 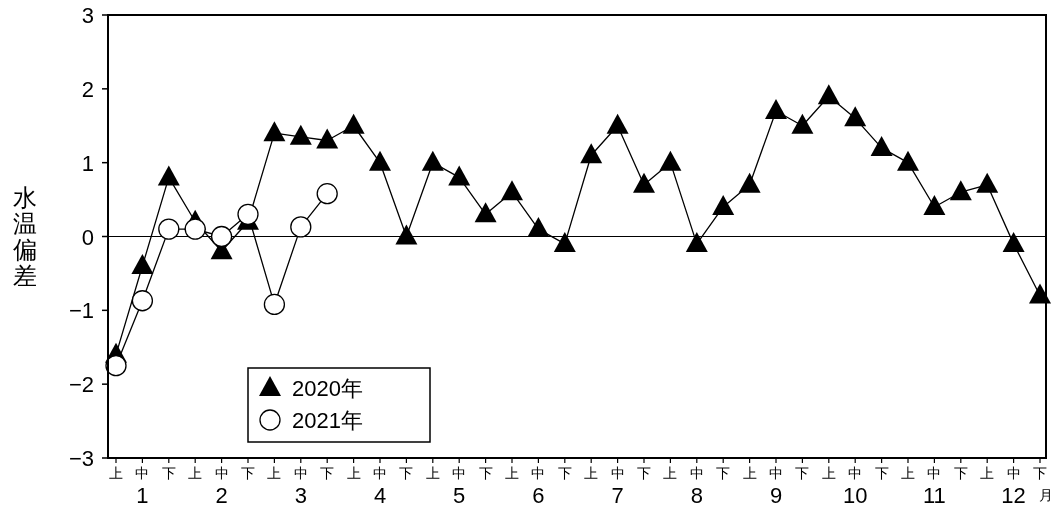 What do you see at coordinates (617, 495) in the screenshot?
I see `text: 7` at bounding box center [617, 495].